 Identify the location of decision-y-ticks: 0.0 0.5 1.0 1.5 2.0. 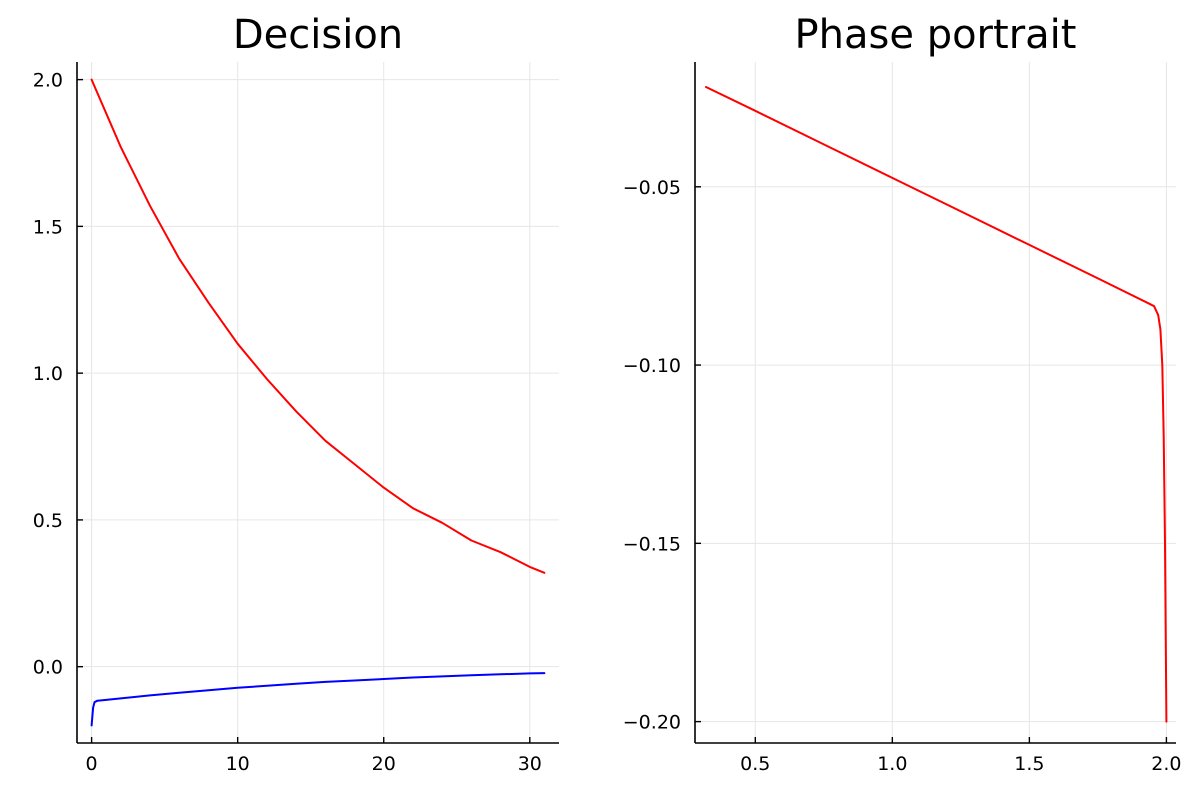
(58, 374).